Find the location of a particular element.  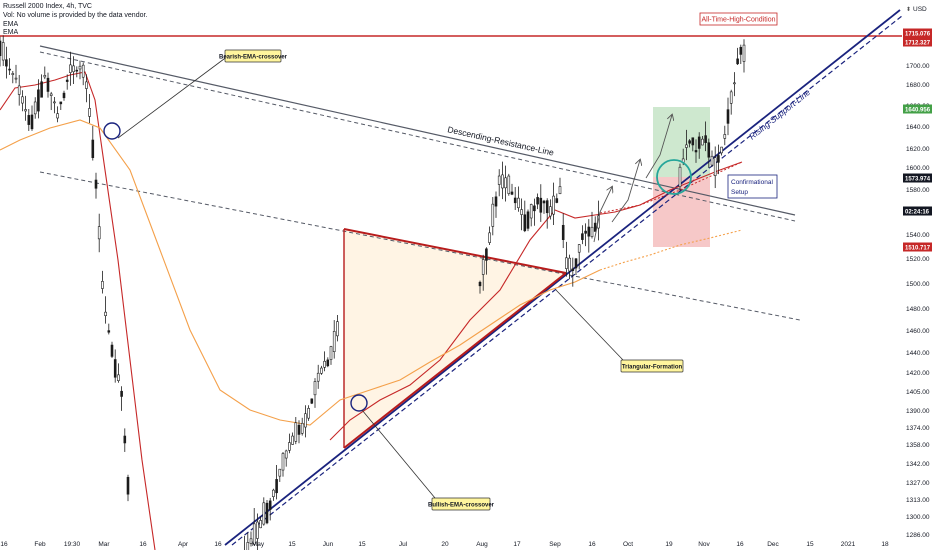

rising-support-label: Rising-Support-Line is located at coordinates (779, 114).